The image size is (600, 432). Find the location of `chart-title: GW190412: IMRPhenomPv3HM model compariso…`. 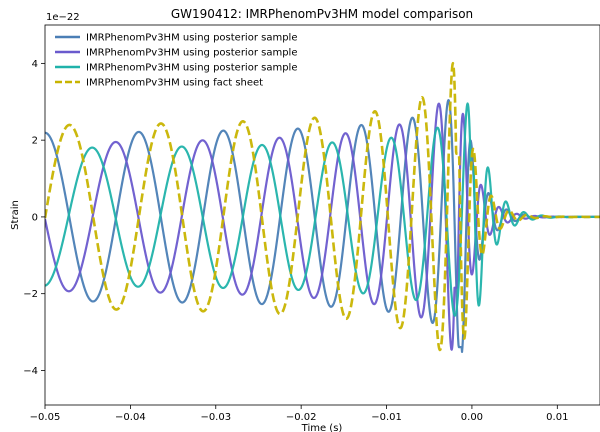

chart-title: GW190412: IMRPhenomPv3HM model compariso… is located at coordinates (322, 14).